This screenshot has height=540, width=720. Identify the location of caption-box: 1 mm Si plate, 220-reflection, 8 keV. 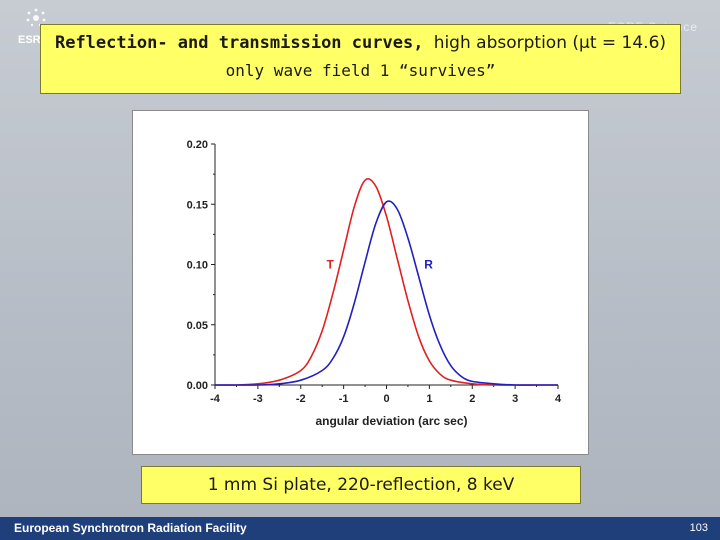
(361, 485).